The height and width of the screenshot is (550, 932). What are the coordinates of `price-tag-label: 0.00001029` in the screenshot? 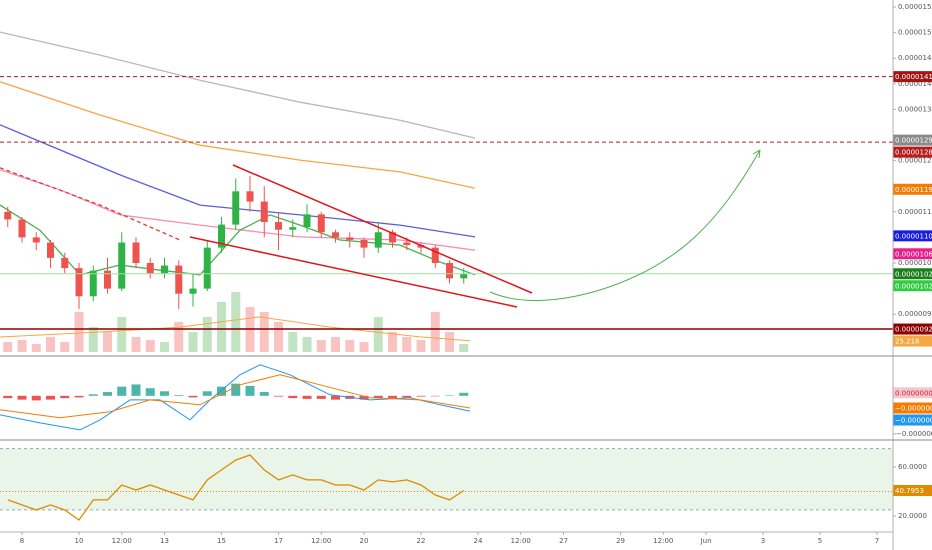 It's located at (913, 274).